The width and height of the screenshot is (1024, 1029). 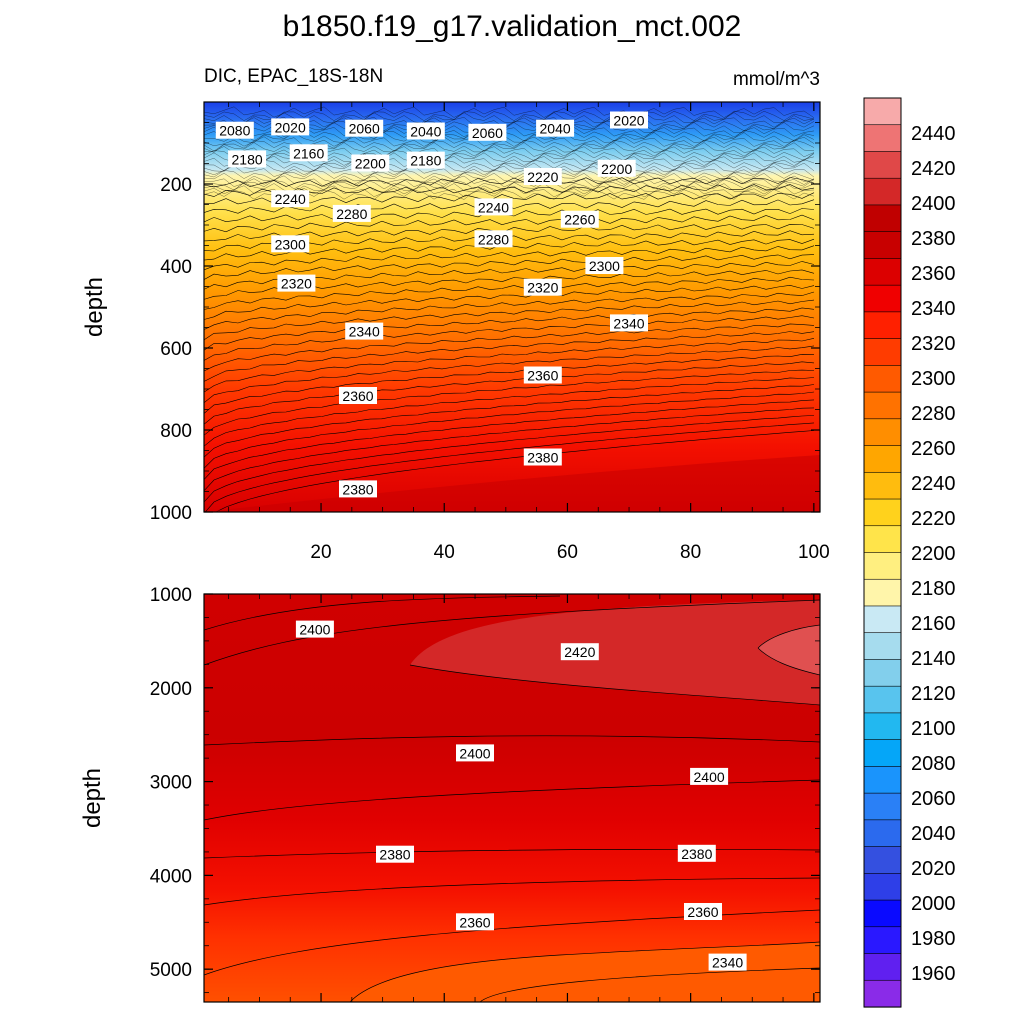 I want to click on colorbar-label: 2180, so click(x=933, y=589).